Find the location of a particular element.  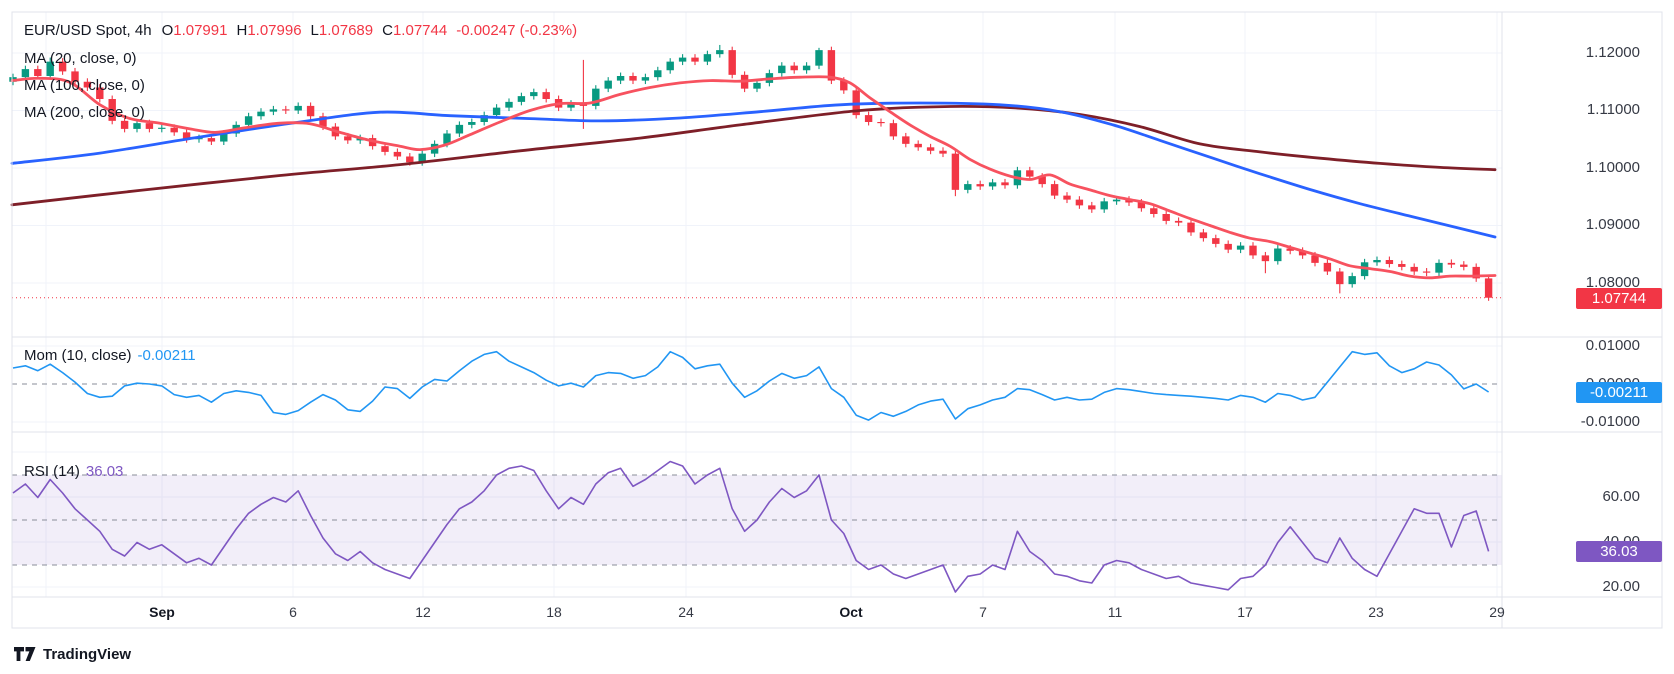

time-axis-label: Oct is located at coordinates (851, 612).